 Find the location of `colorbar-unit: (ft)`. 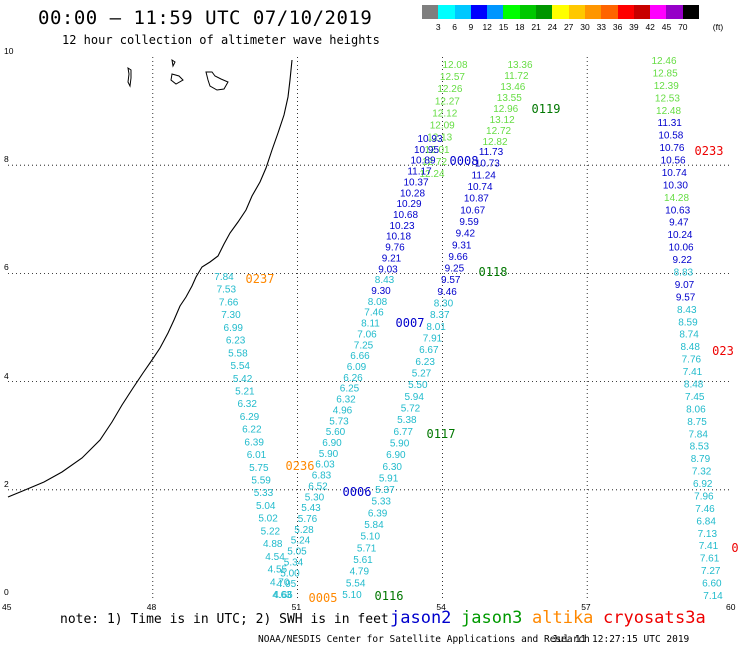

colorbar-unit: (ft) is located at coordinates (718, 27).